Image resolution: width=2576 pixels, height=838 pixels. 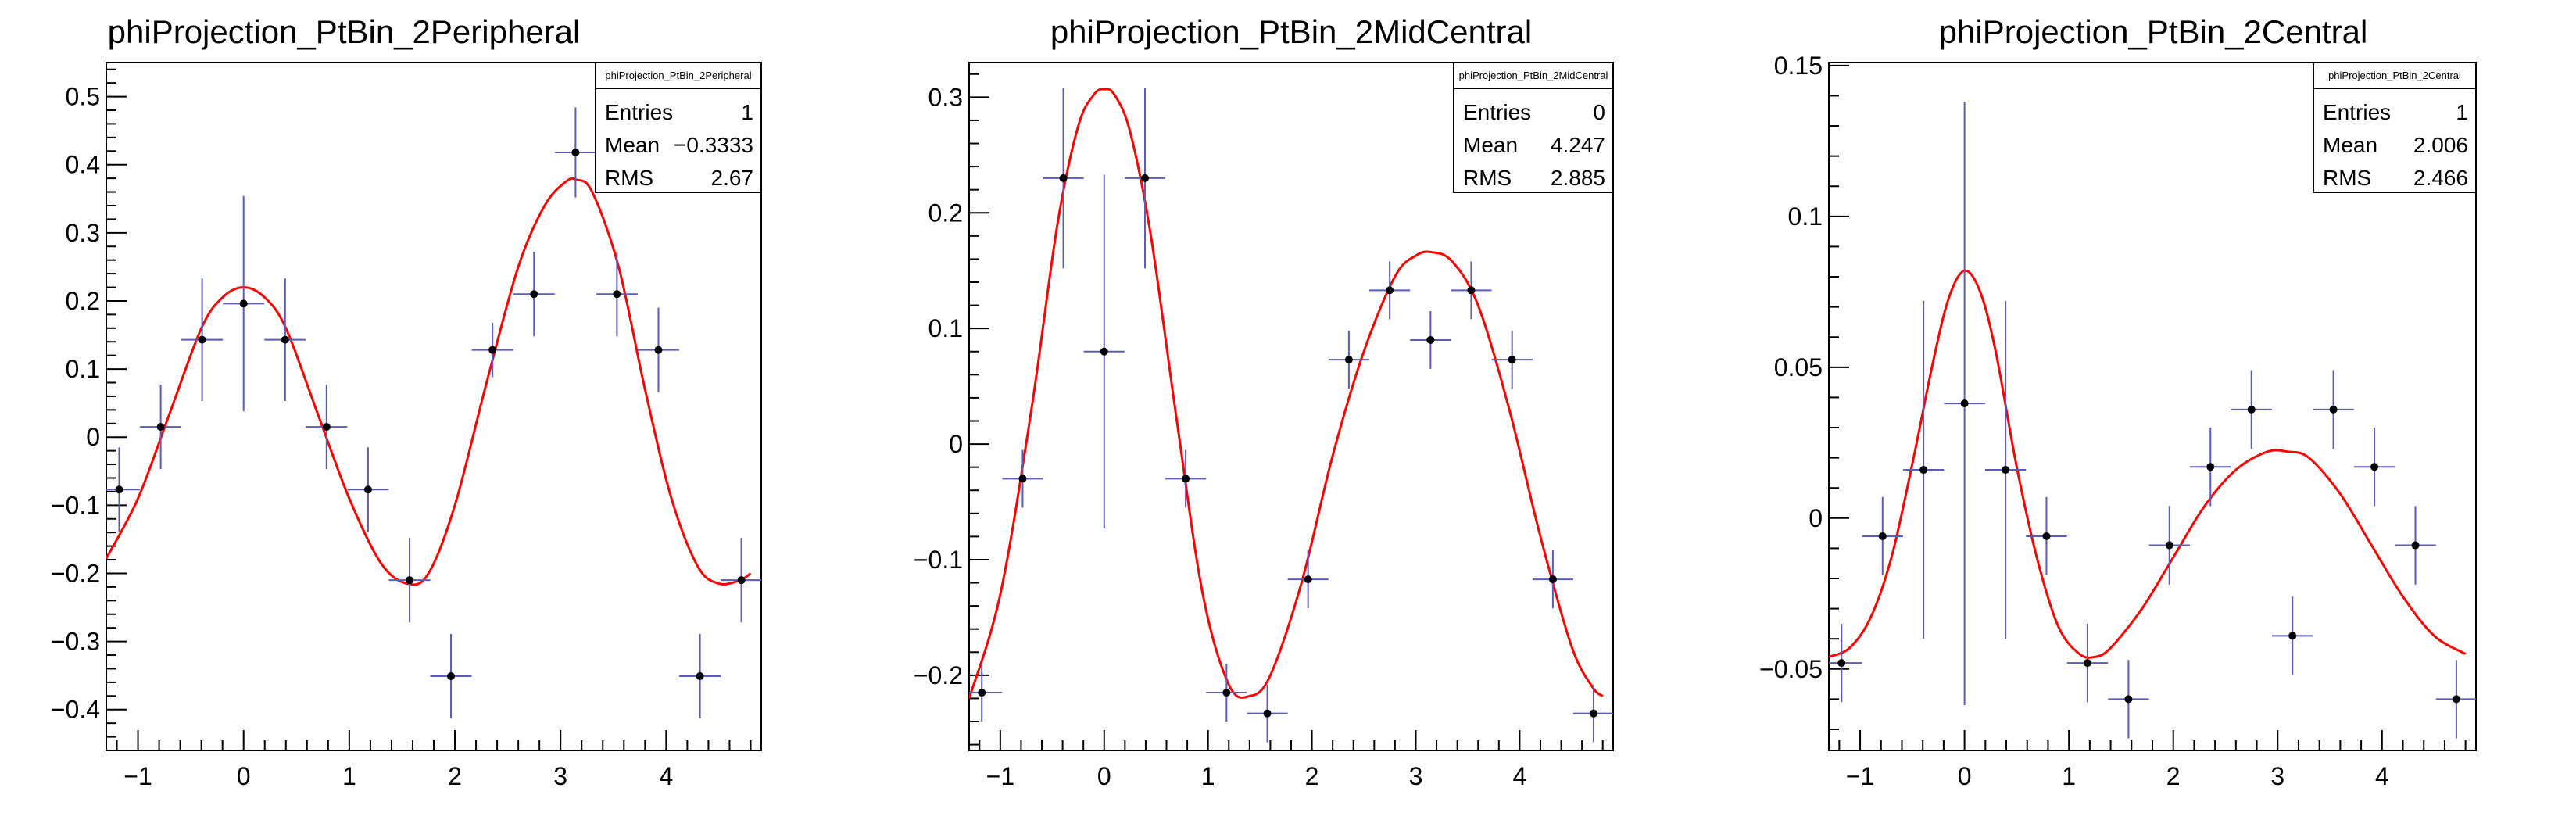 What do you see at coordinates (2394, 75) in the screenshot?
I see `stats-name: phiProjection_PtBin_2Central` at bounding box center [2394, 75].